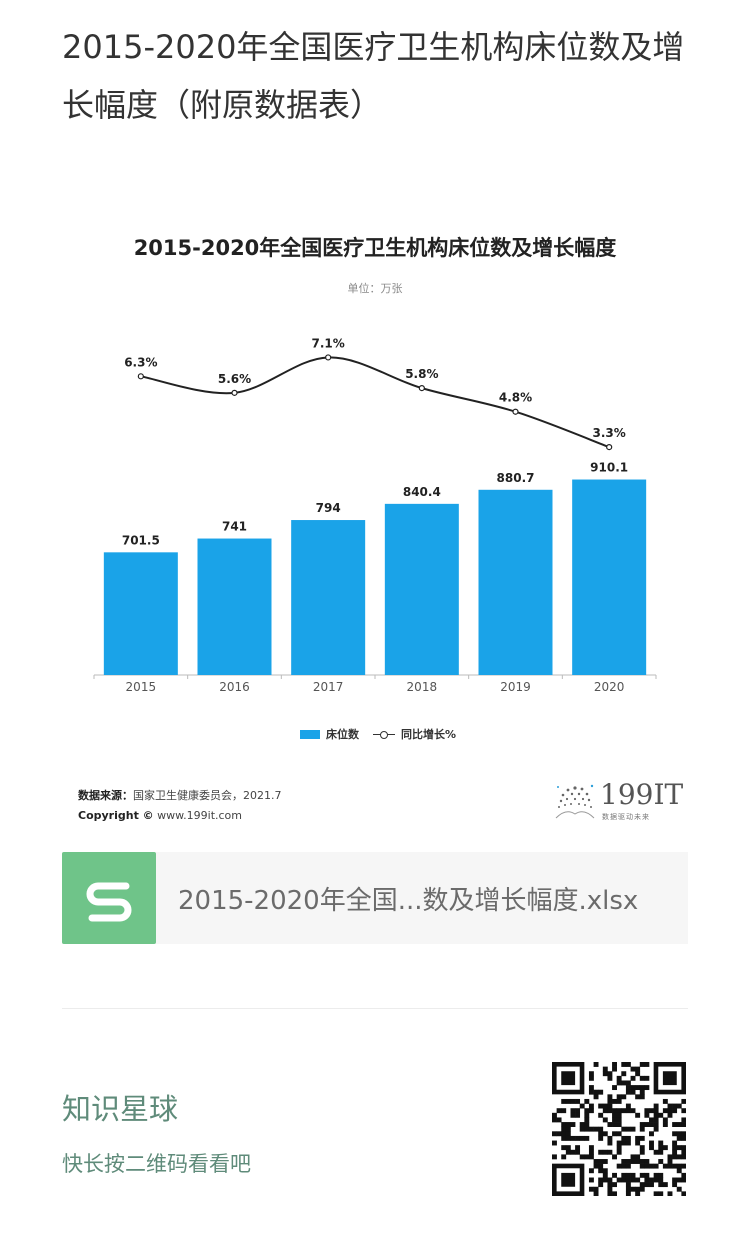 This screenshot has width=750, height=1248. Describe the element at coordinates (642, 794) in the screenshot. I see `logo-text: 199IT` at that location.